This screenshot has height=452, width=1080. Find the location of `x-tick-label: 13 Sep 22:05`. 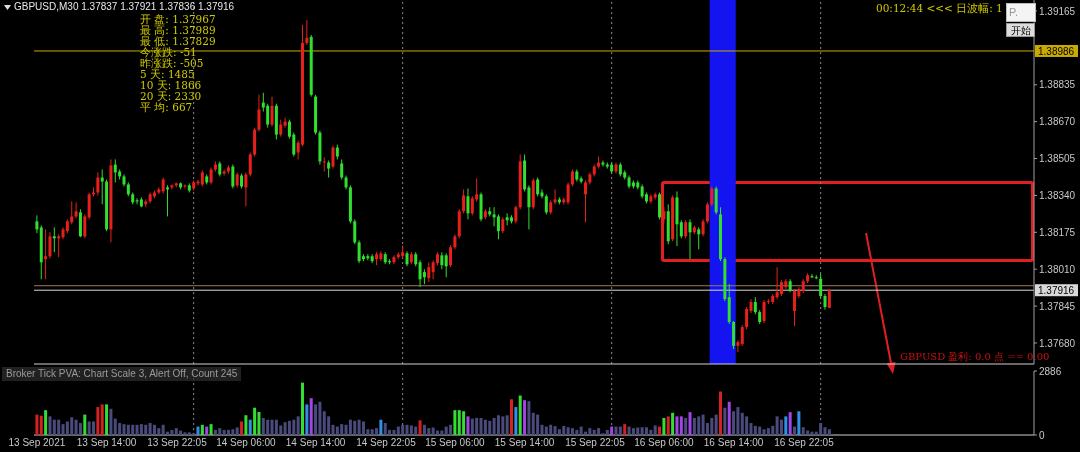

x-tick-label: 13 Sep 22:05 is located at coordinates (177, 443).